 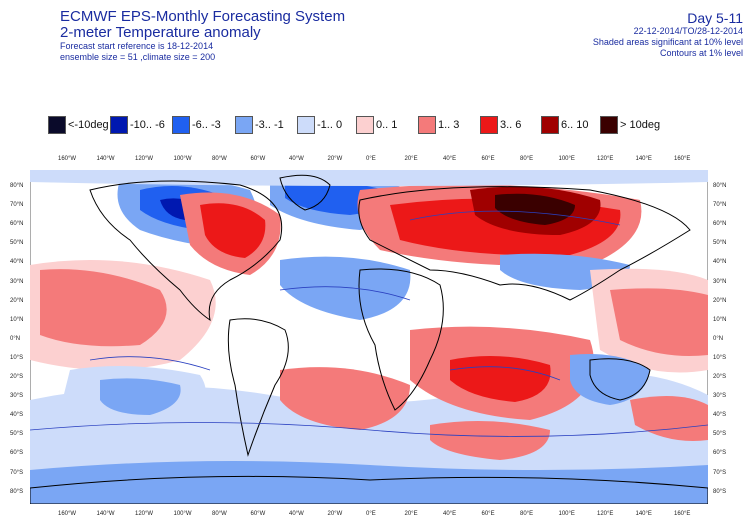 I want to click on legend-item: 0.. 1, so click(x=376, y=125).